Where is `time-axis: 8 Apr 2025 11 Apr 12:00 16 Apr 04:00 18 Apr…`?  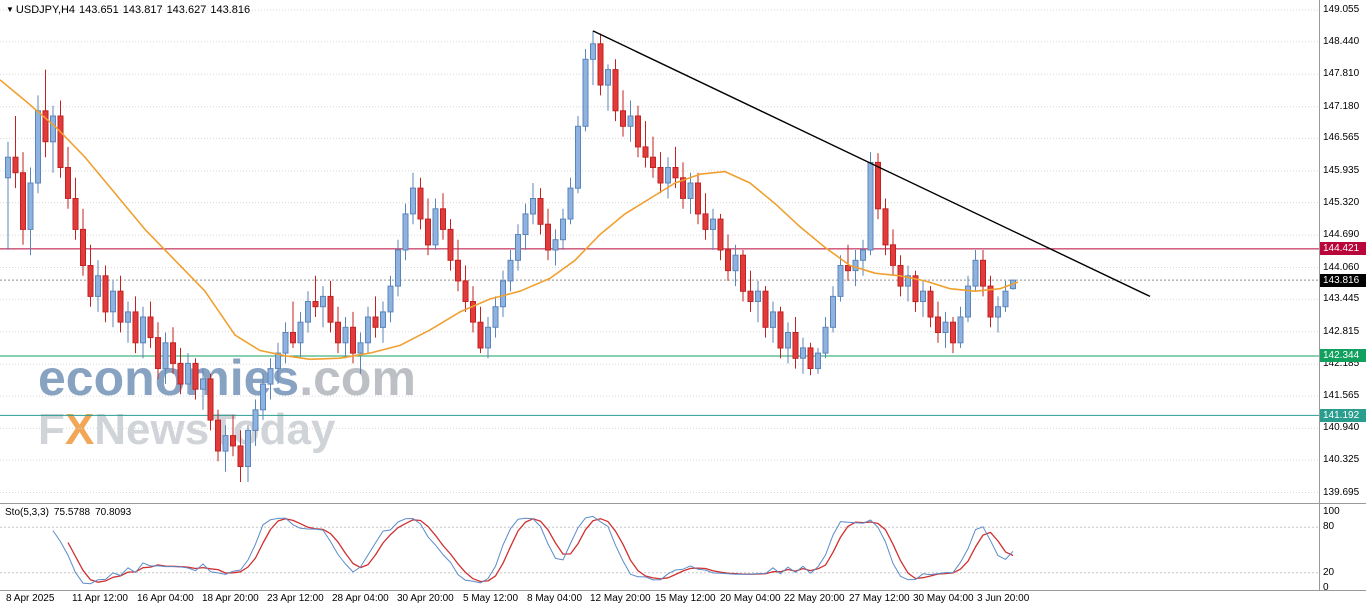 time-axis: 8 Apr 2025 11 Apr 12:00 16 Apr 04:00 18 Apr… is located at coordinates (683, 603).